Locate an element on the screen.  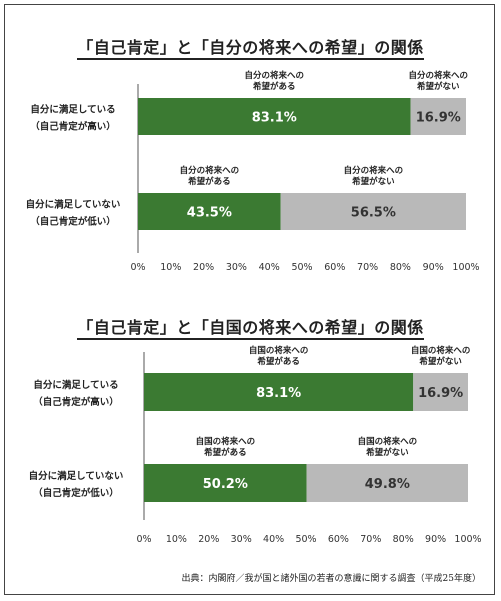
data-label: 43.5% is located at coordinates (209, 213).